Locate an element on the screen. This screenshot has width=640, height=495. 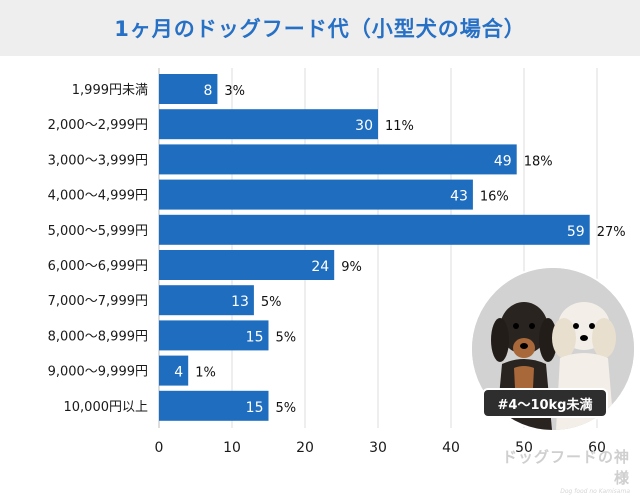
brand-name: ドッグフードの神様 is located at coordinates (565, 467).